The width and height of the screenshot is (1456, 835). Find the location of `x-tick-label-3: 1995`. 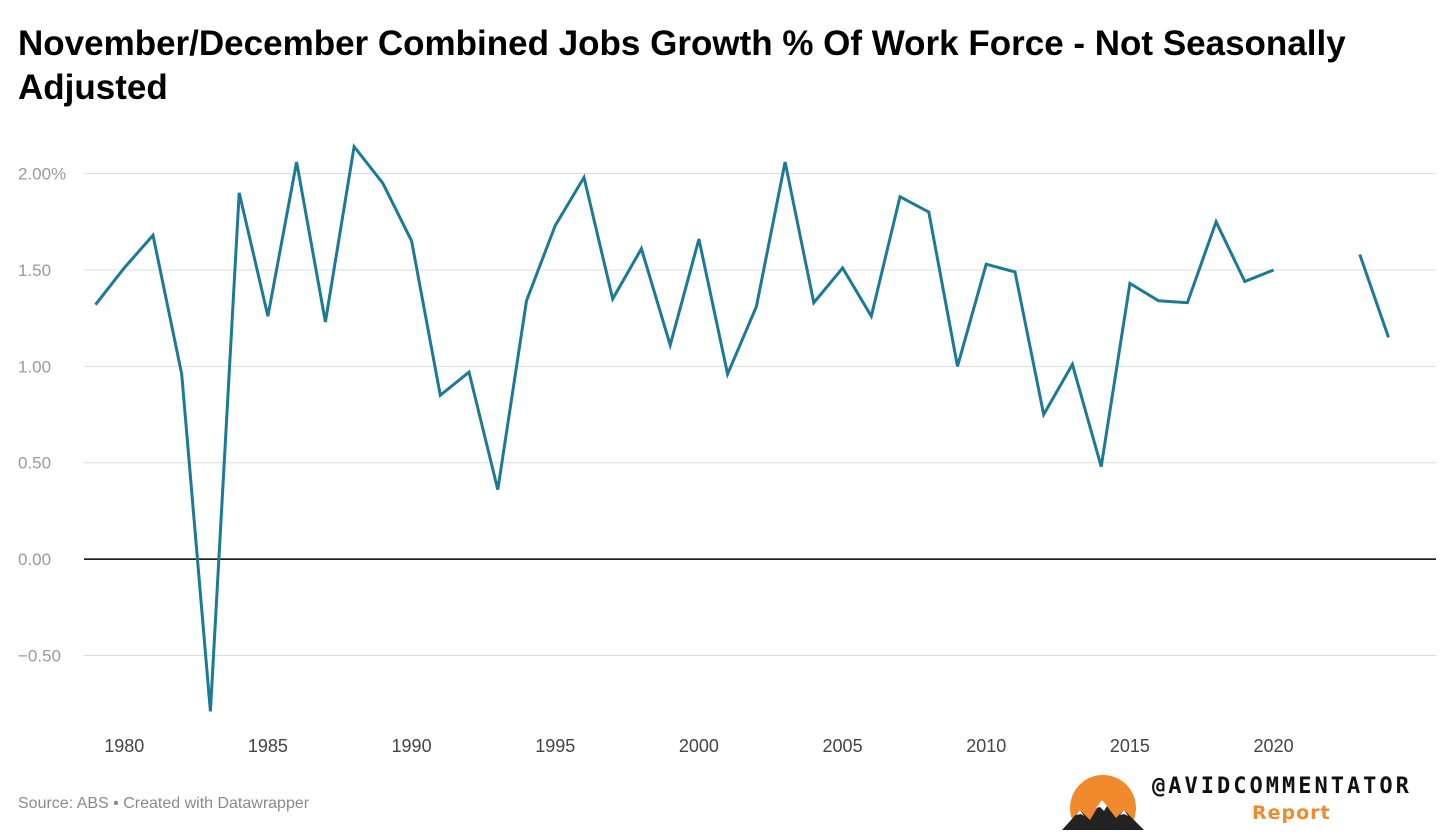

x-tick-label-3: 1995 is located at coordinates (555, 746).